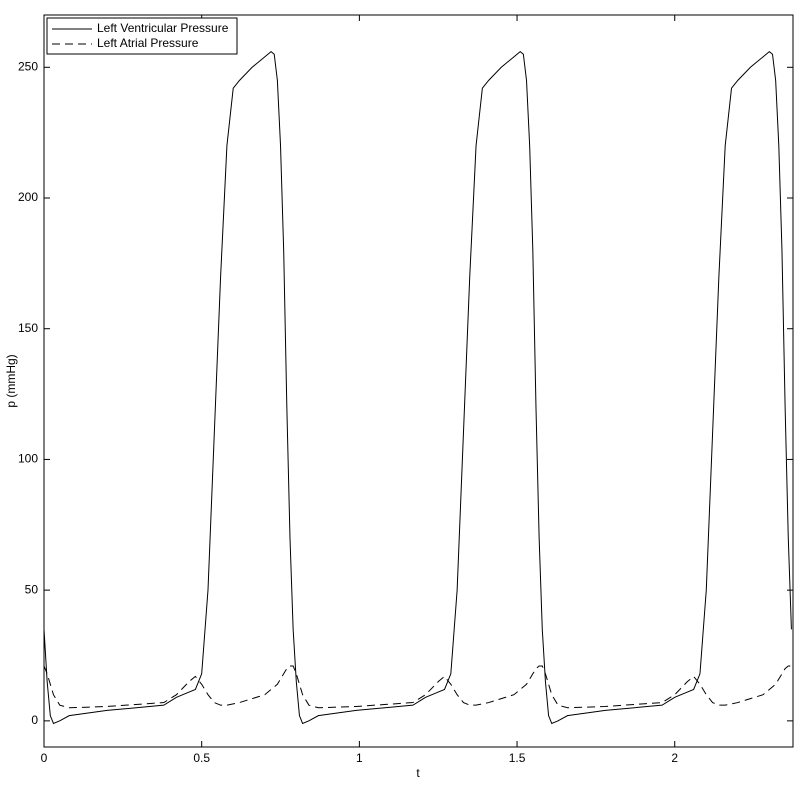  Describe the element at coordinates (28, 66) in the screenshot. I see `y-tick-label: 250` at that location.